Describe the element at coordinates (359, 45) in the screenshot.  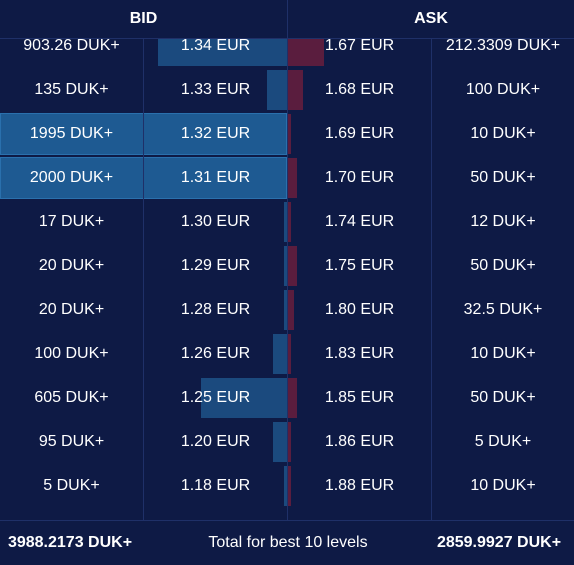
I see `ask-price: 1.67 EUR` at that location.